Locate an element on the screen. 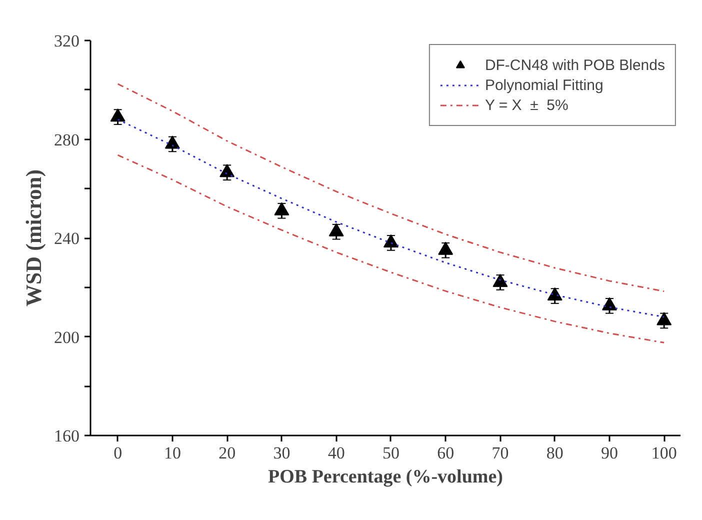  x-tick-label: 80 is located at coordinates (555, 453).